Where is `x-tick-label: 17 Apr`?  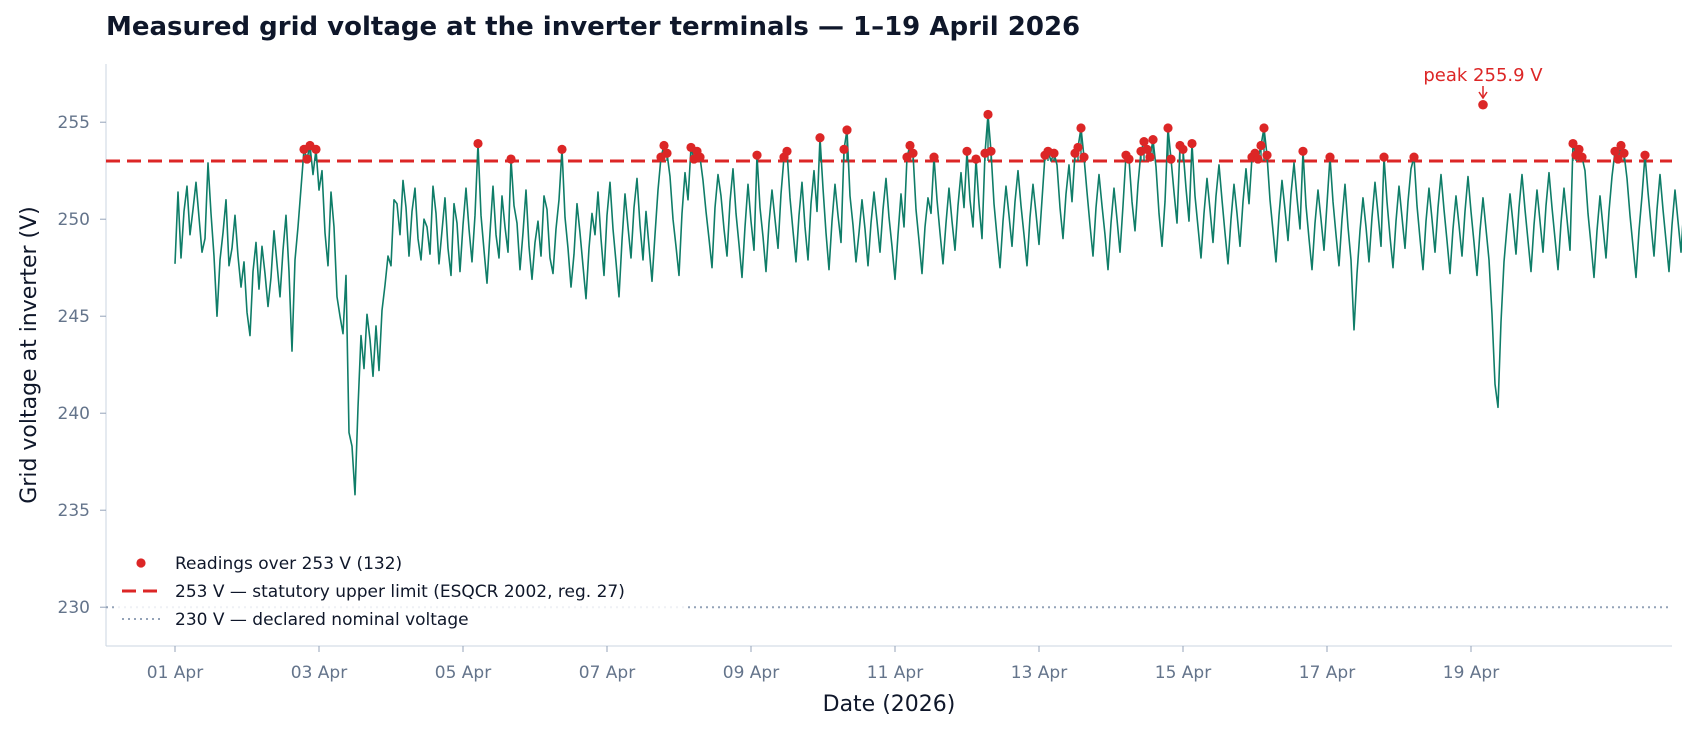 x-tick-label: 17 Apr is located at coordinates (1327, 673).